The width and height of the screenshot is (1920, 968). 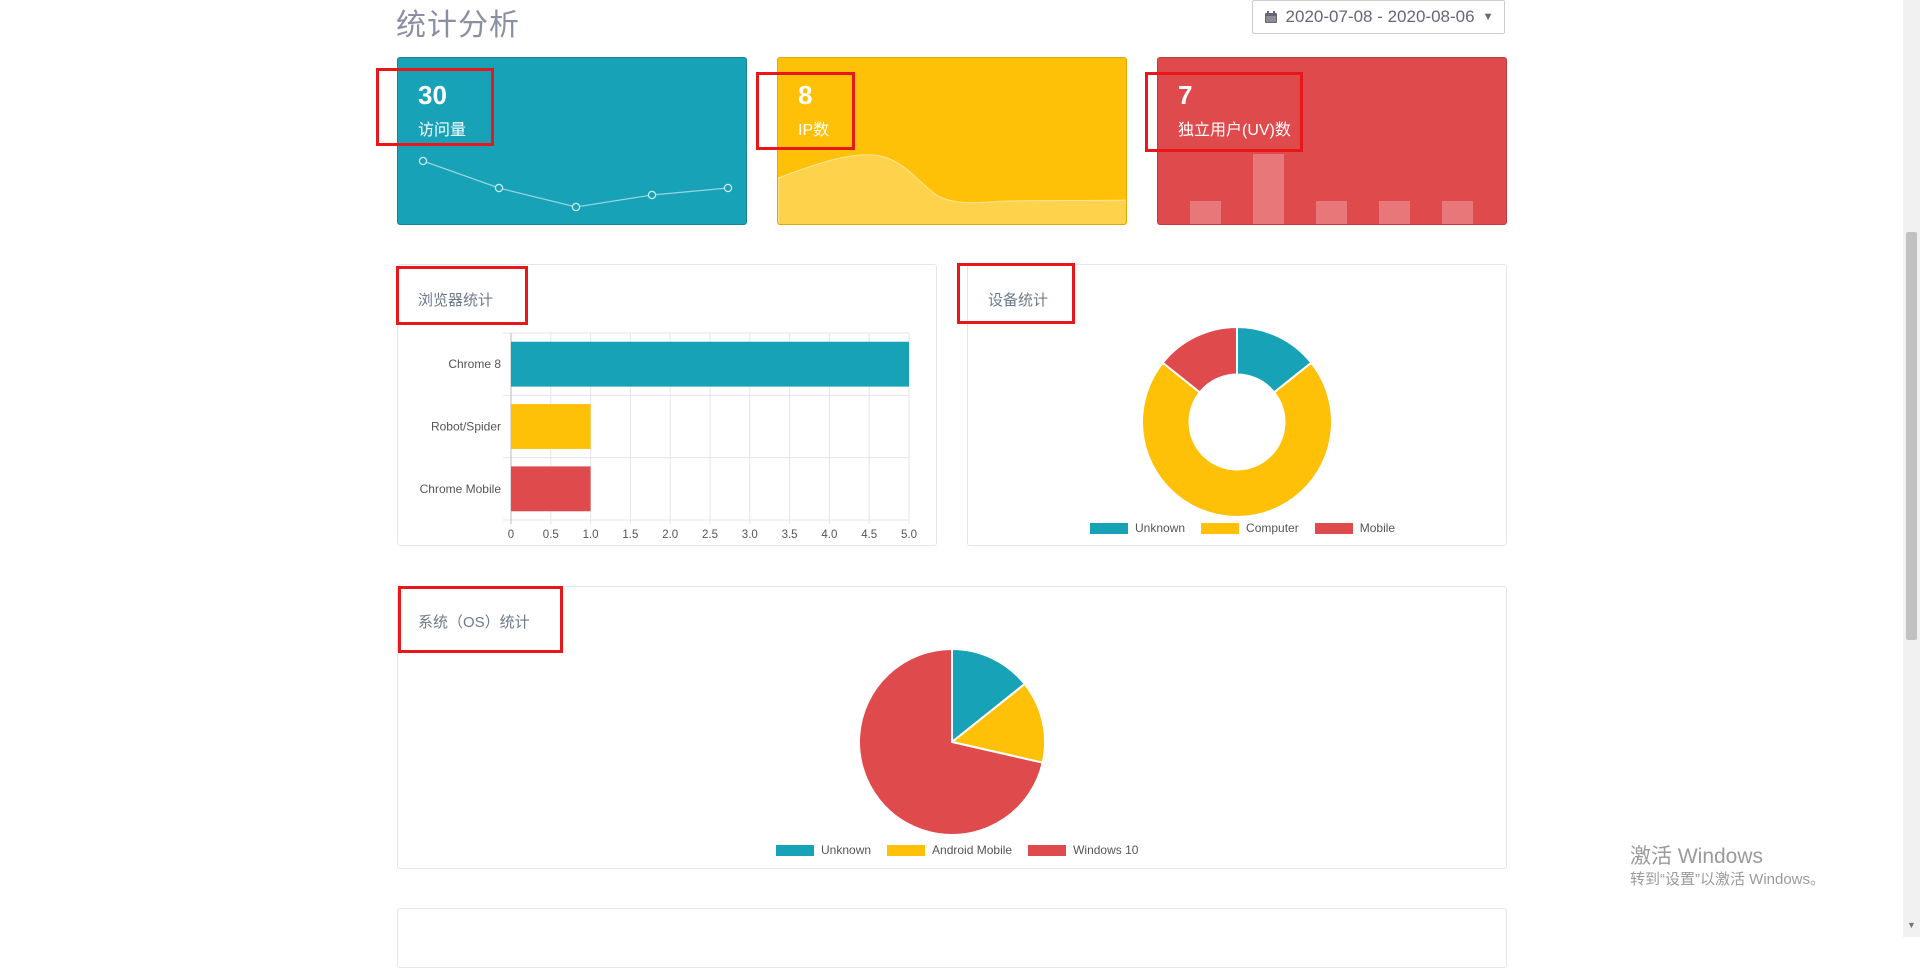 I want to click on legend-item: Computer, so click(x=1250, y=528).